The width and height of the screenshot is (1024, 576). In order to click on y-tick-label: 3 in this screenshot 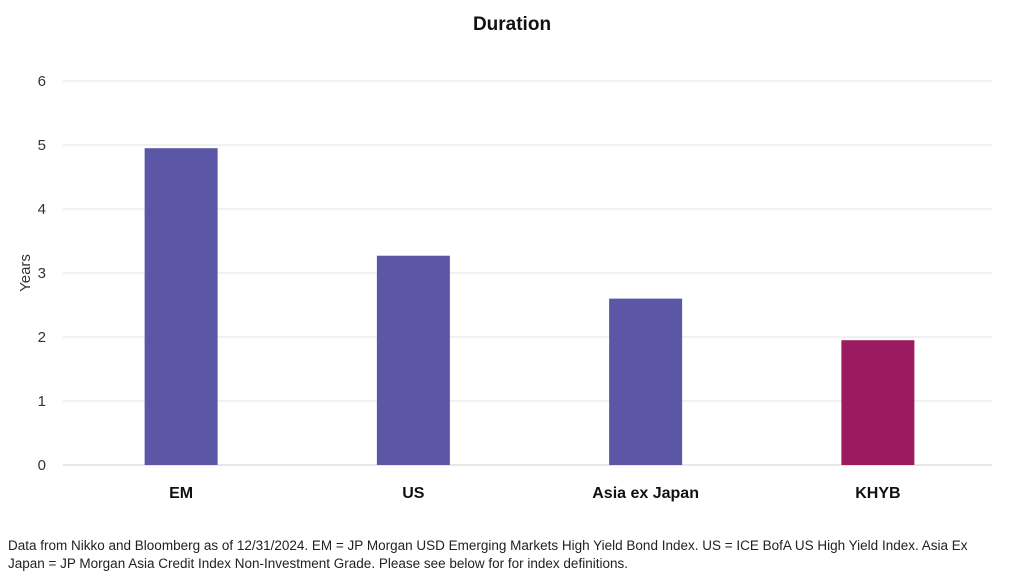, I will do `click(42, 273)`.